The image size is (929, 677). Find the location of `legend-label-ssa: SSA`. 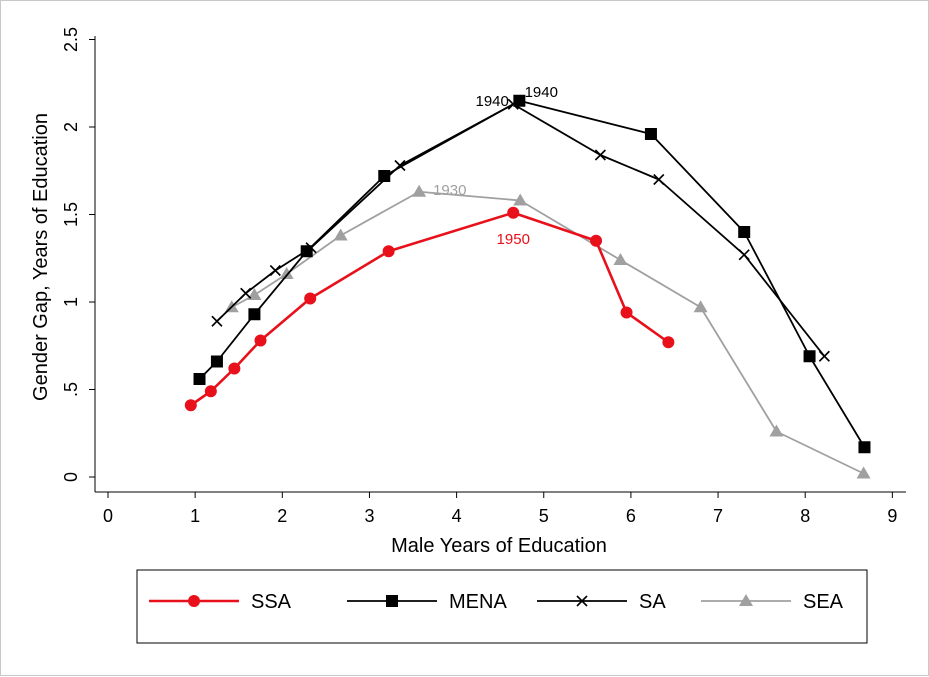

legend-label-ssa: SSA is located at coordinates (271, 602).